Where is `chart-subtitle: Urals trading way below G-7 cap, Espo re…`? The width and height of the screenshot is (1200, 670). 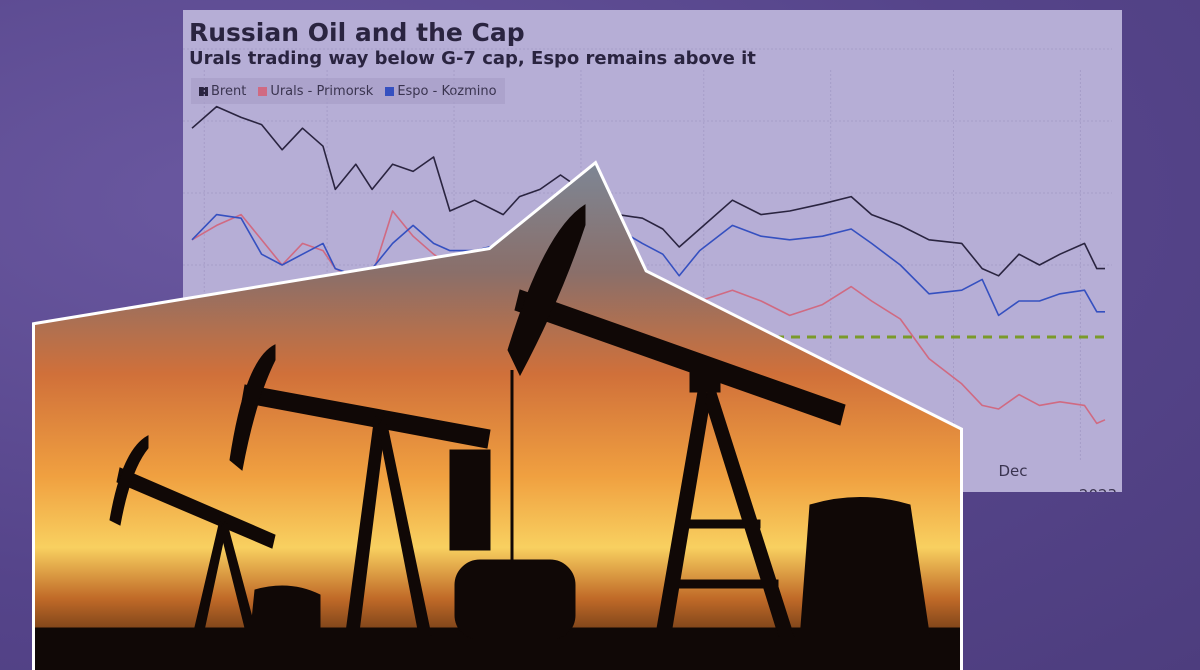
chart-subtitle: Urals trading way below G-7 cap, Espo re… is located at coordinates (472, 58).